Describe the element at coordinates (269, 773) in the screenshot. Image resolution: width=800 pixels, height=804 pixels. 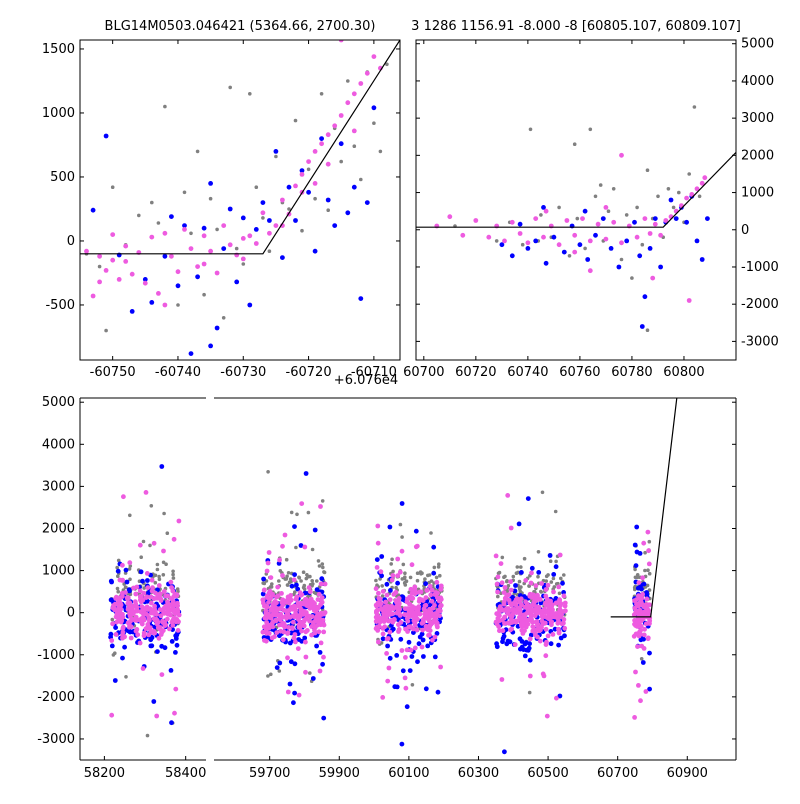
I see `bottom-xtick-label: 59700` at that location.